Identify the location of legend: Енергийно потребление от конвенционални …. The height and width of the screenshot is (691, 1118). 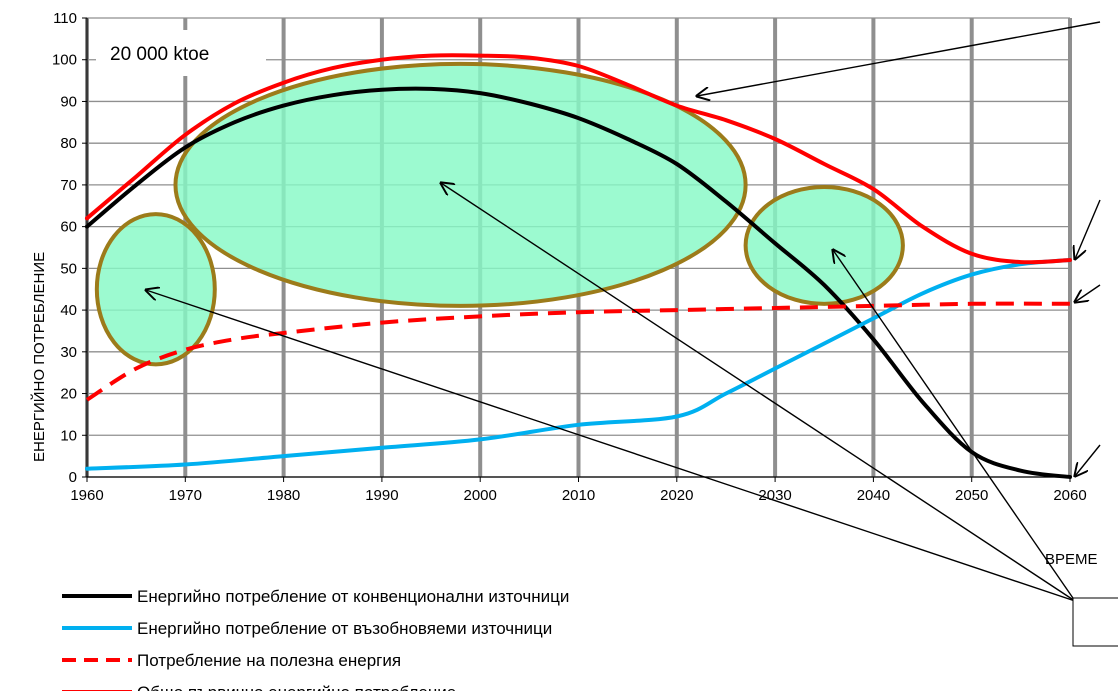
(315, 639).